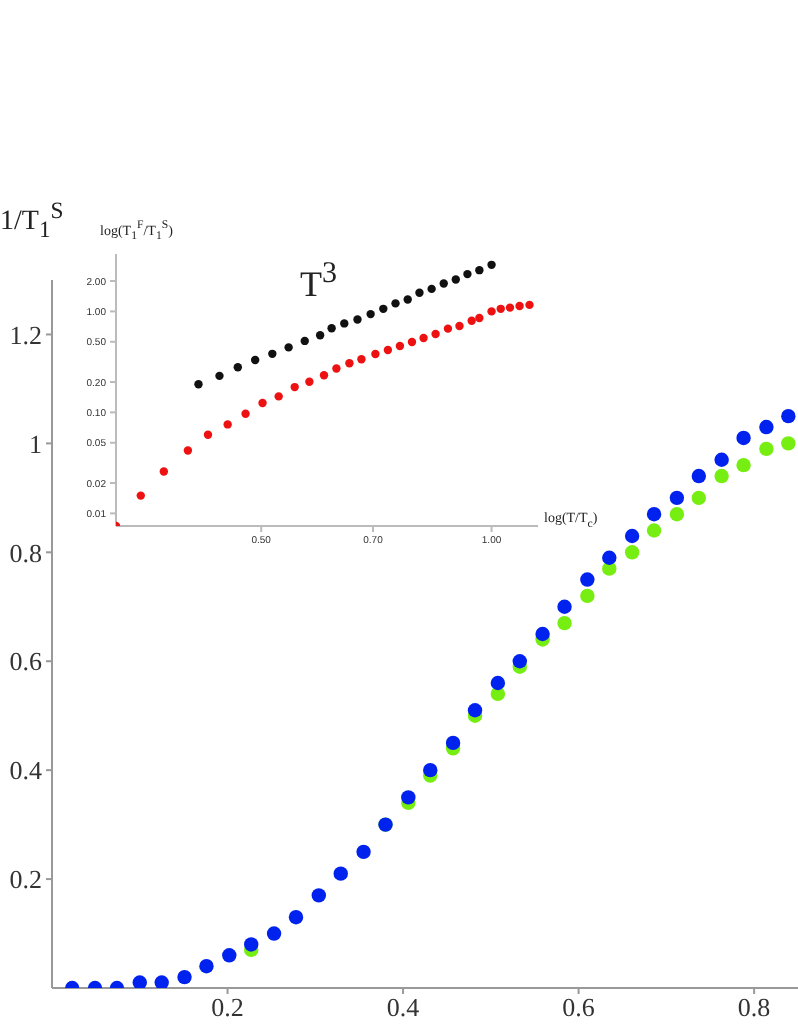 Image resolution: width=798 pixels, height=1032 pixels. Describe the element at coordinates (754, 1007) in the screenshot. I see `x-tick-label: 0.8` at that location.